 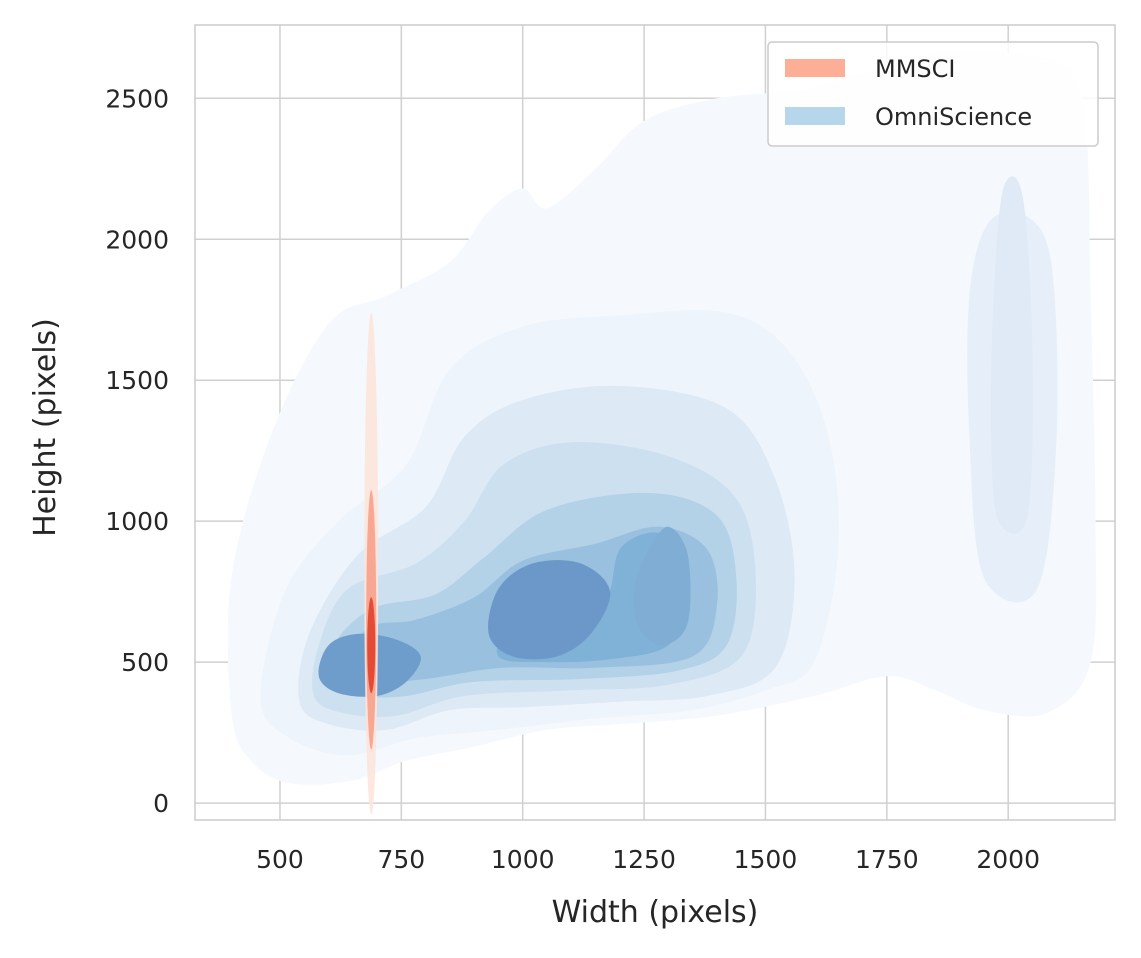 What do you see at coordinates (887, 859) in the screenshot?
I see `x-tick-label: 1750` at bounding box center [887, 859].